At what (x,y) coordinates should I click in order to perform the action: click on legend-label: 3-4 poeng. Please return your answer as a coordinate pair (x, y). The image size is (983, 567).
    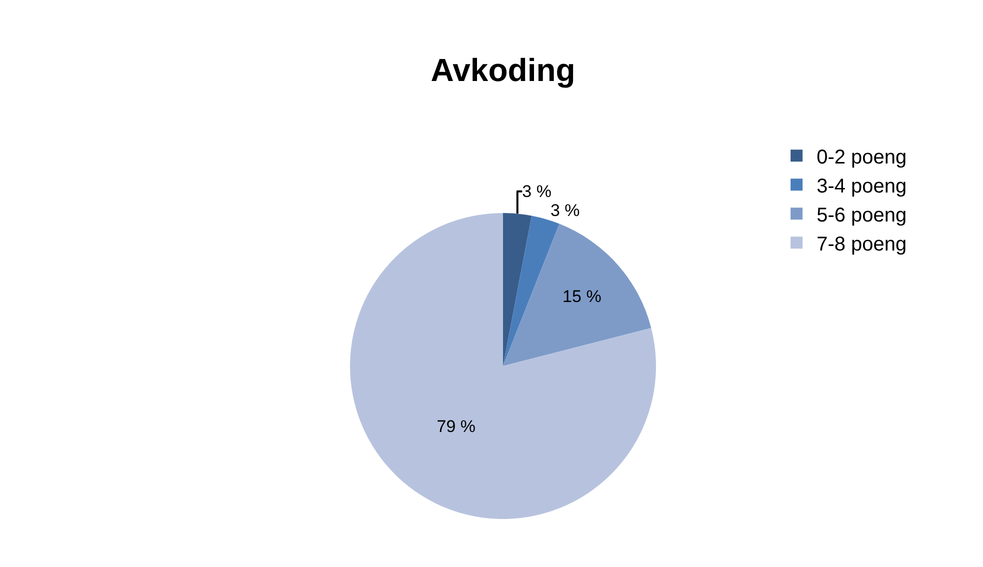
    Looking at the image, I should click on (861, 186).